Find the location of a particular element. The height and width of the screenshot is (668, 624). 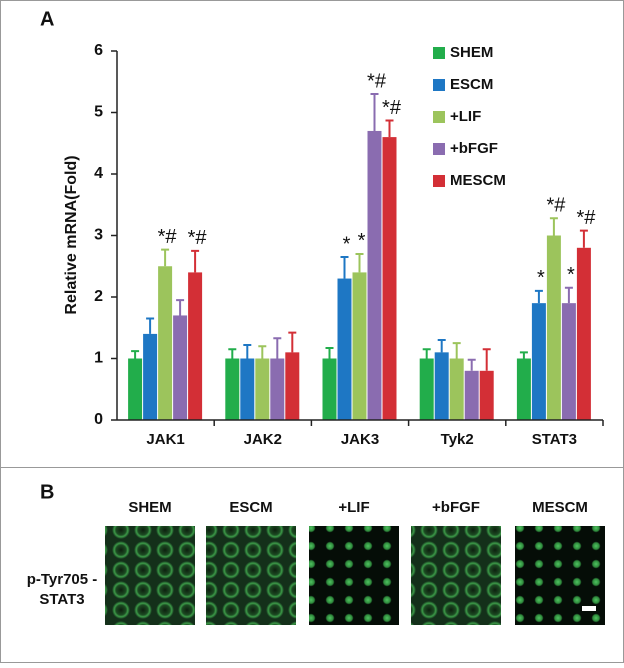

row-label: p-Tyr705 - is located at coordinates (62, 579).